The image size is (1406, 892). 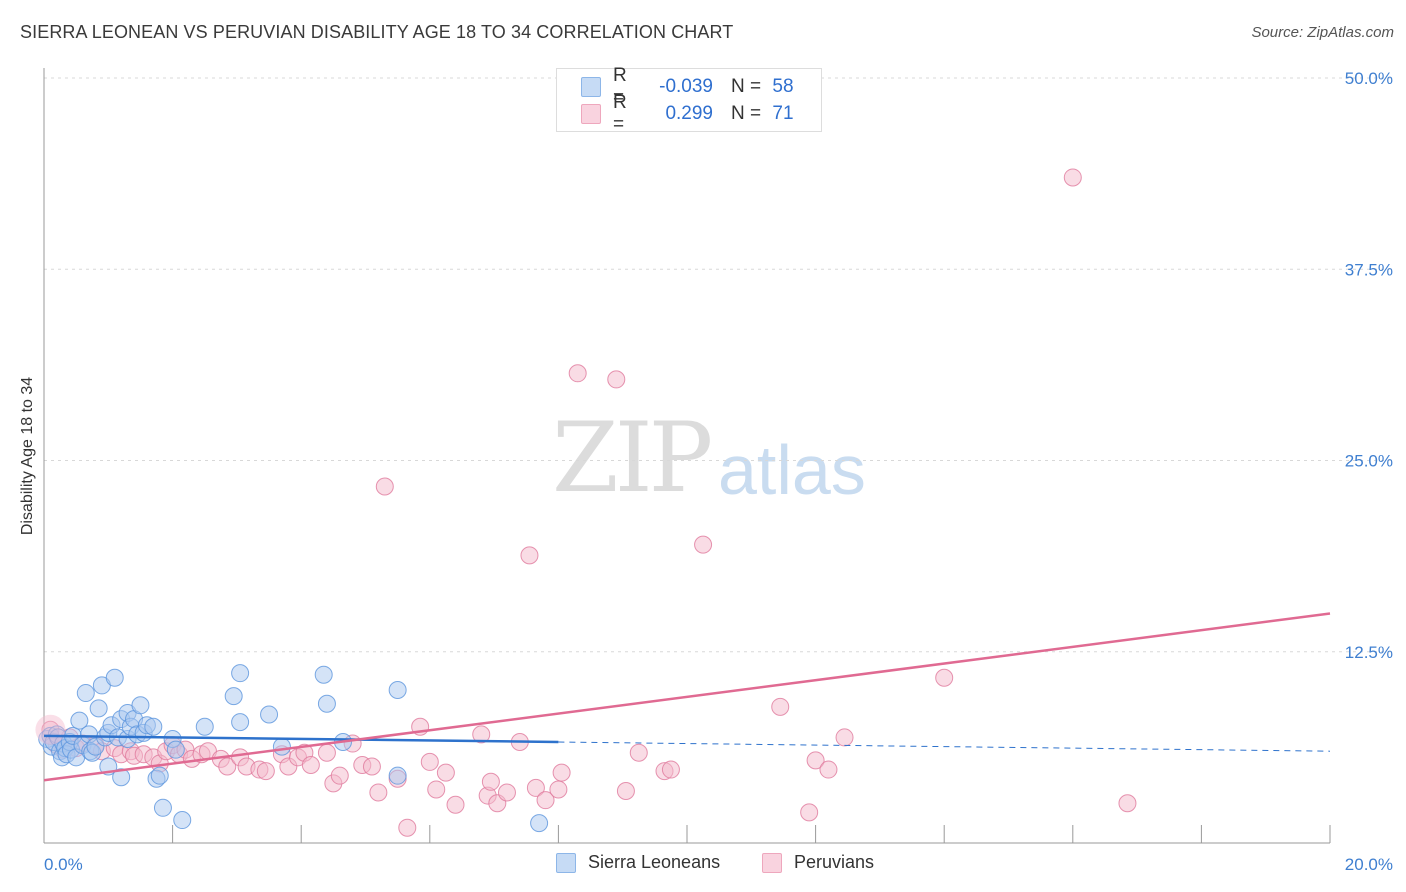 What do you see at coordinates (944, 746) in the screenshot?
I see `sierra-leoneans-trendline-extension` at bounding box center [944, 746].